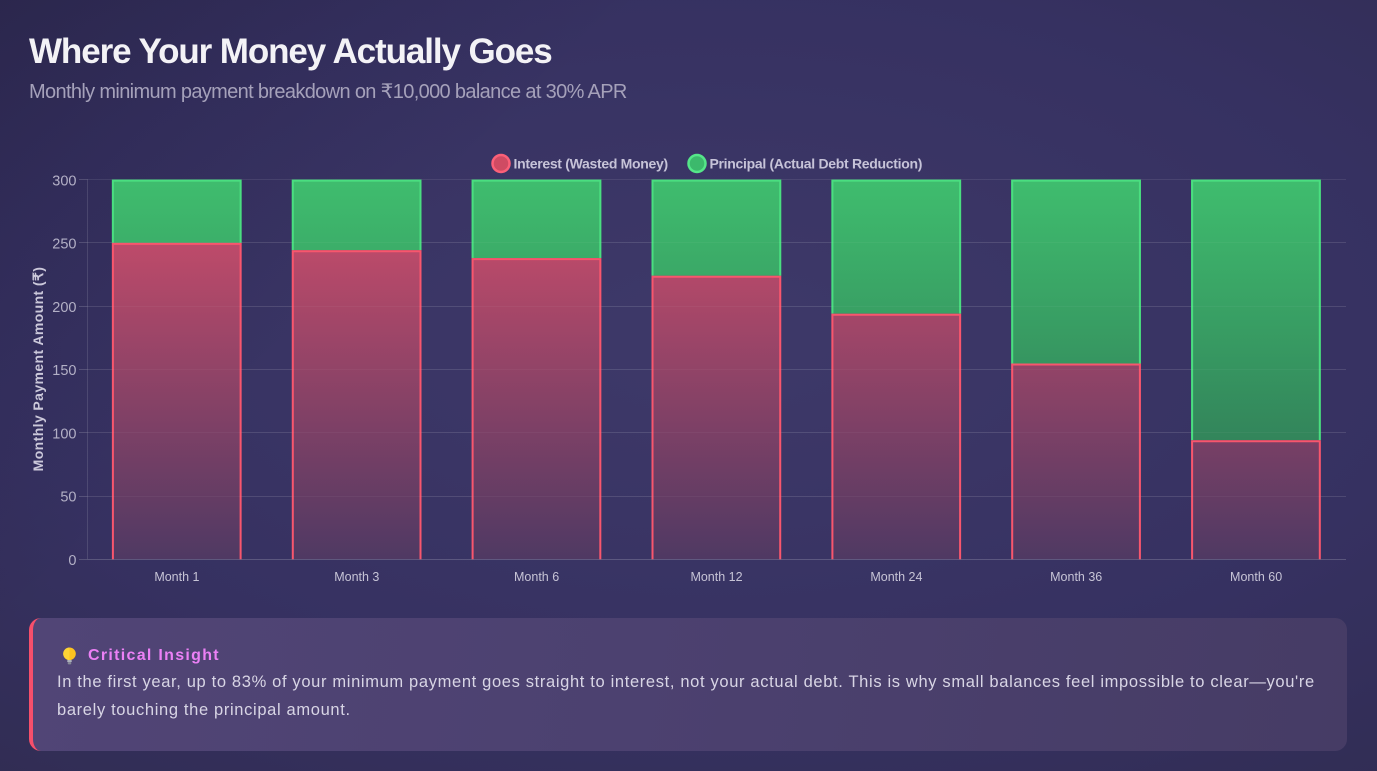  I want to click on svg-text: Interest (Wasted Money), so click(591, 164).